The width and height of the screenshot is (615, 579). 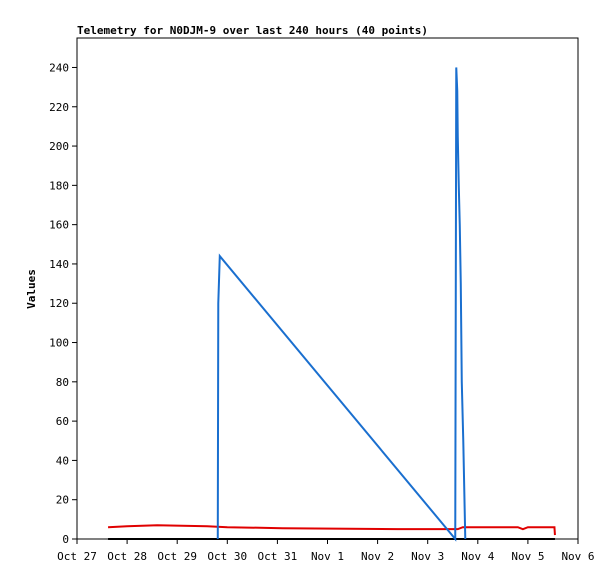 What do you see at coordinates (278, 556) in the screenshot?
I see `x-tick-label: Oct 31` at bounding box center [278, 556].